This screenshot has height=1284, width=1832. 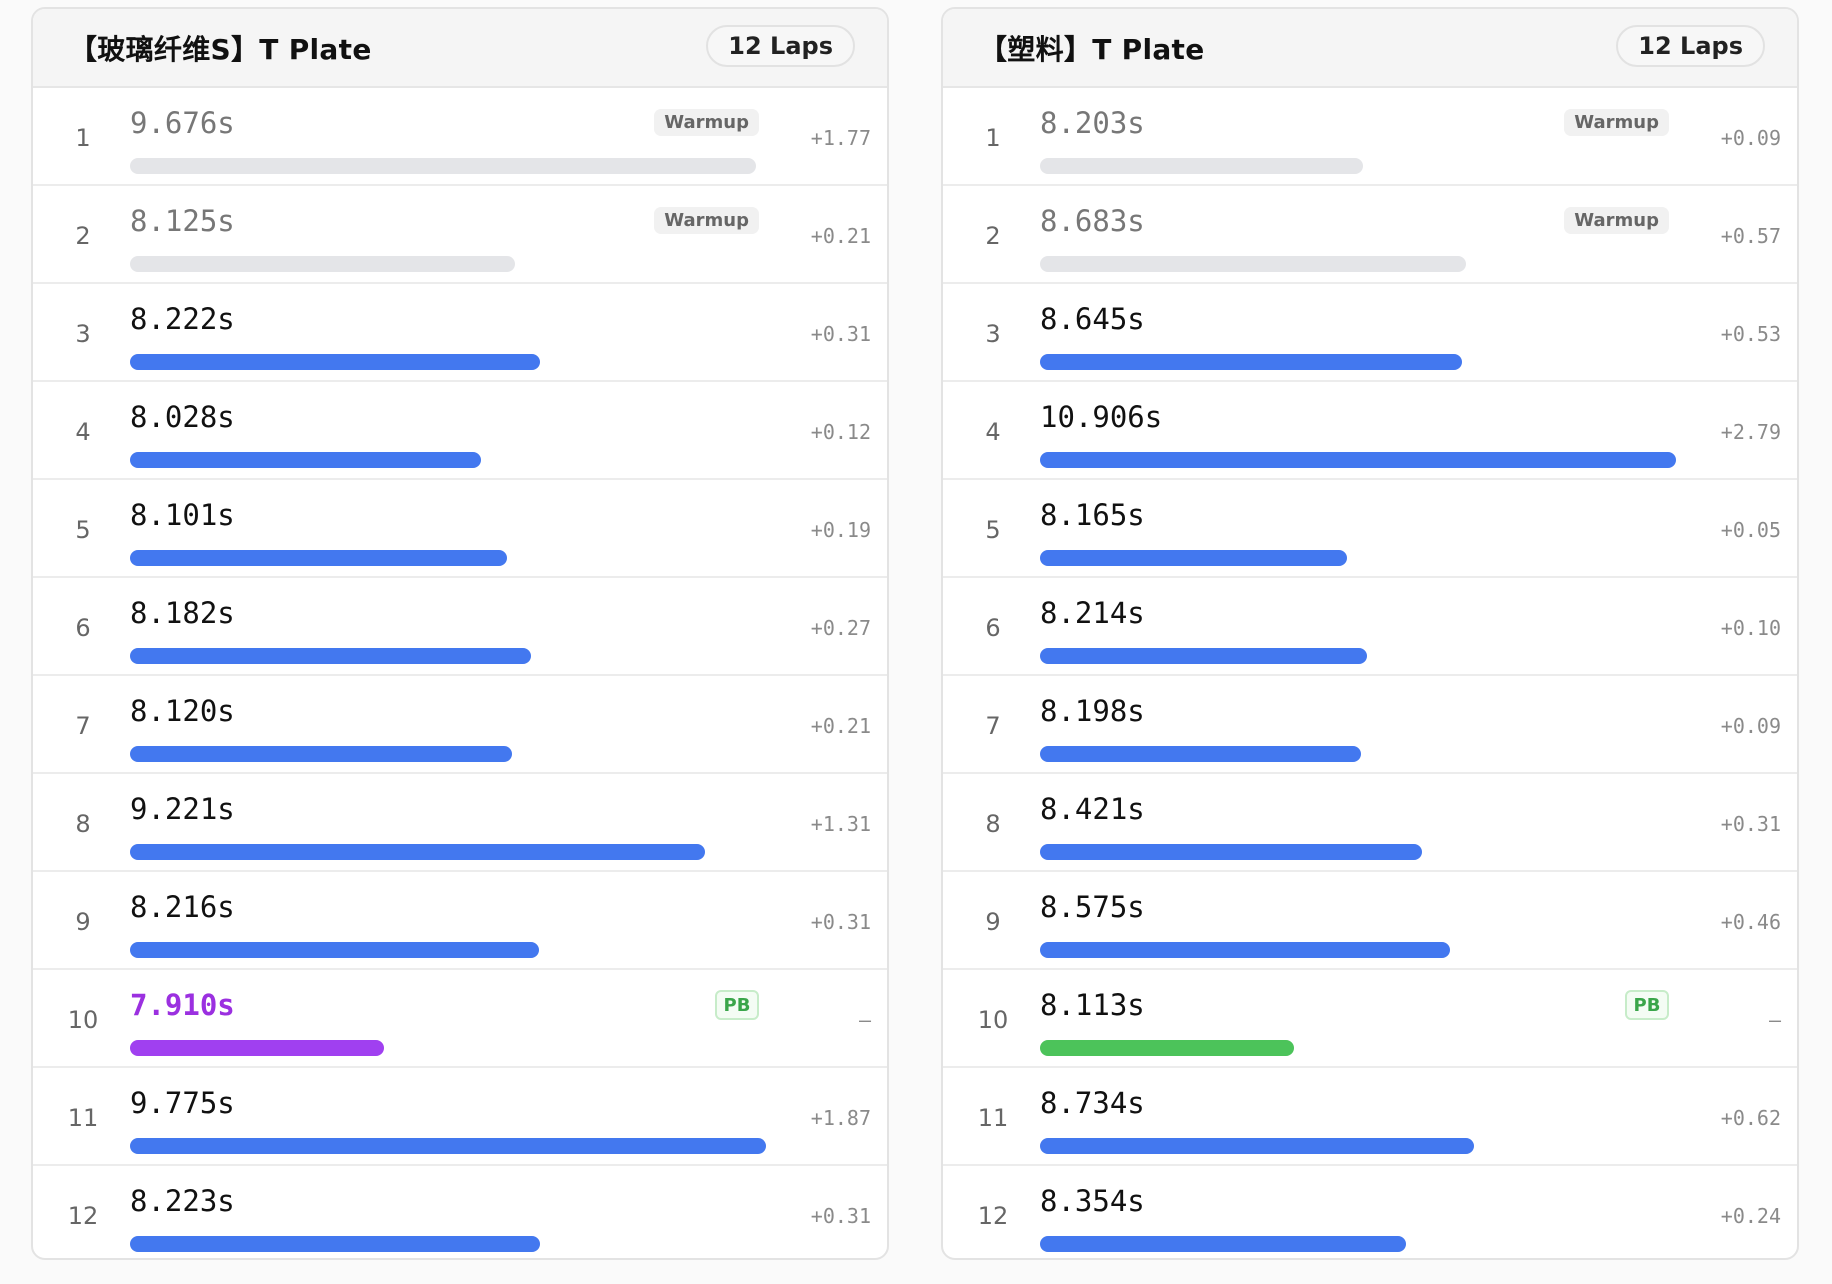 What do you see at coordinates (1750, 236) in the screenshot?
I see `lap-delta: +0.57` at bounding box center [1750, 236].